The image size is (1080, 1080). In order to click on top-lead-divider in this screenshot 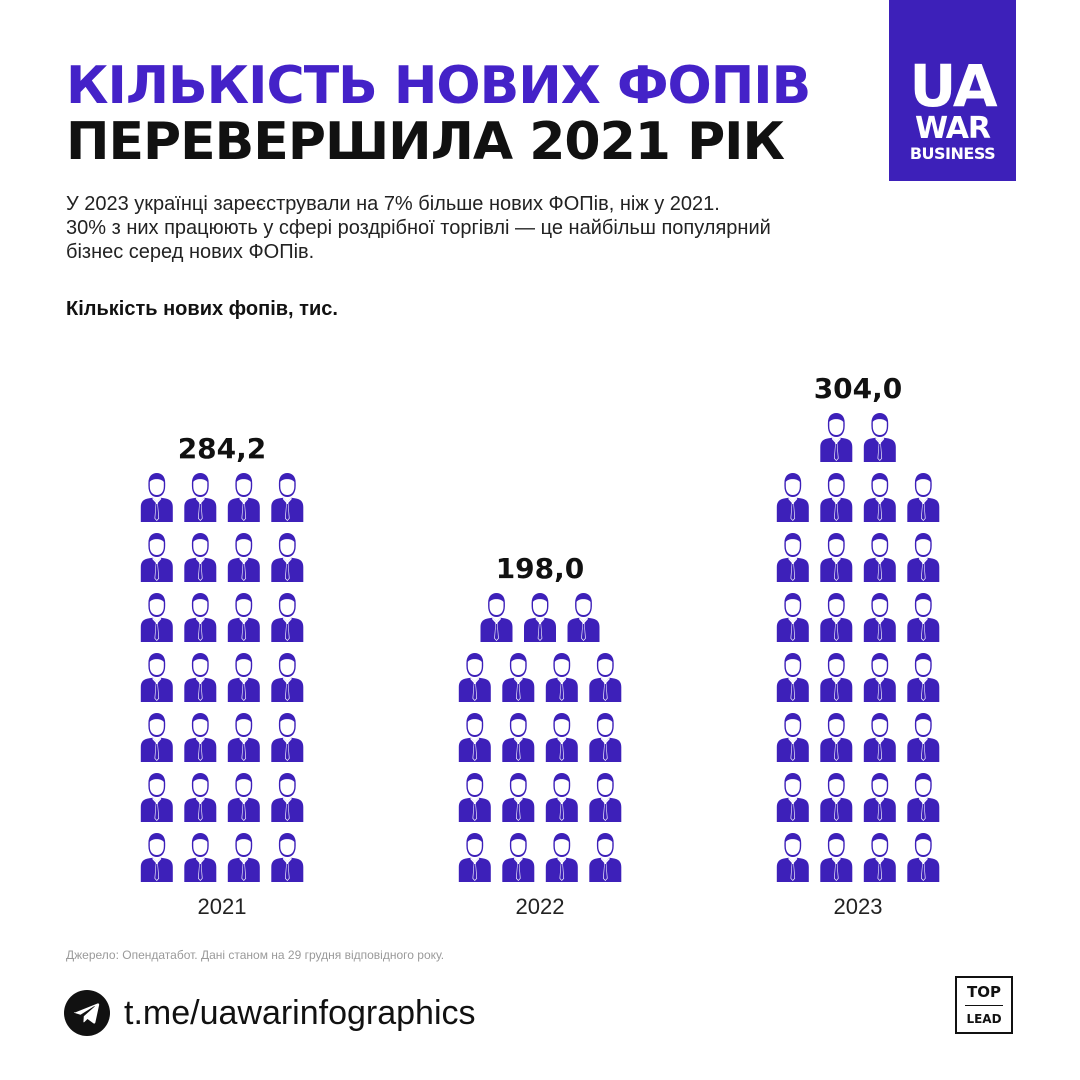, I will do `click(984, 1005)`.